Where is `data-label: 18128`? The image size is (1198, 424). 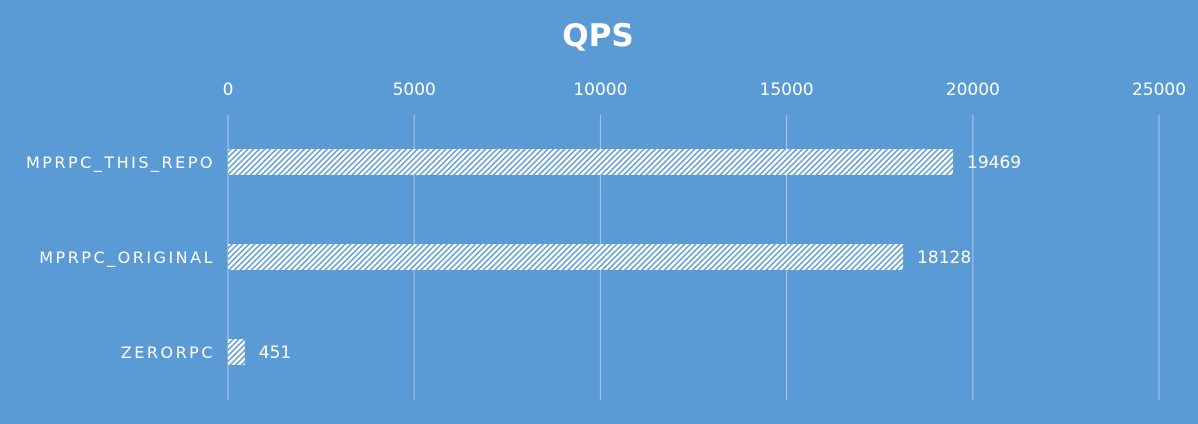
data-label: 18128 is located at coordinates (944, 258).